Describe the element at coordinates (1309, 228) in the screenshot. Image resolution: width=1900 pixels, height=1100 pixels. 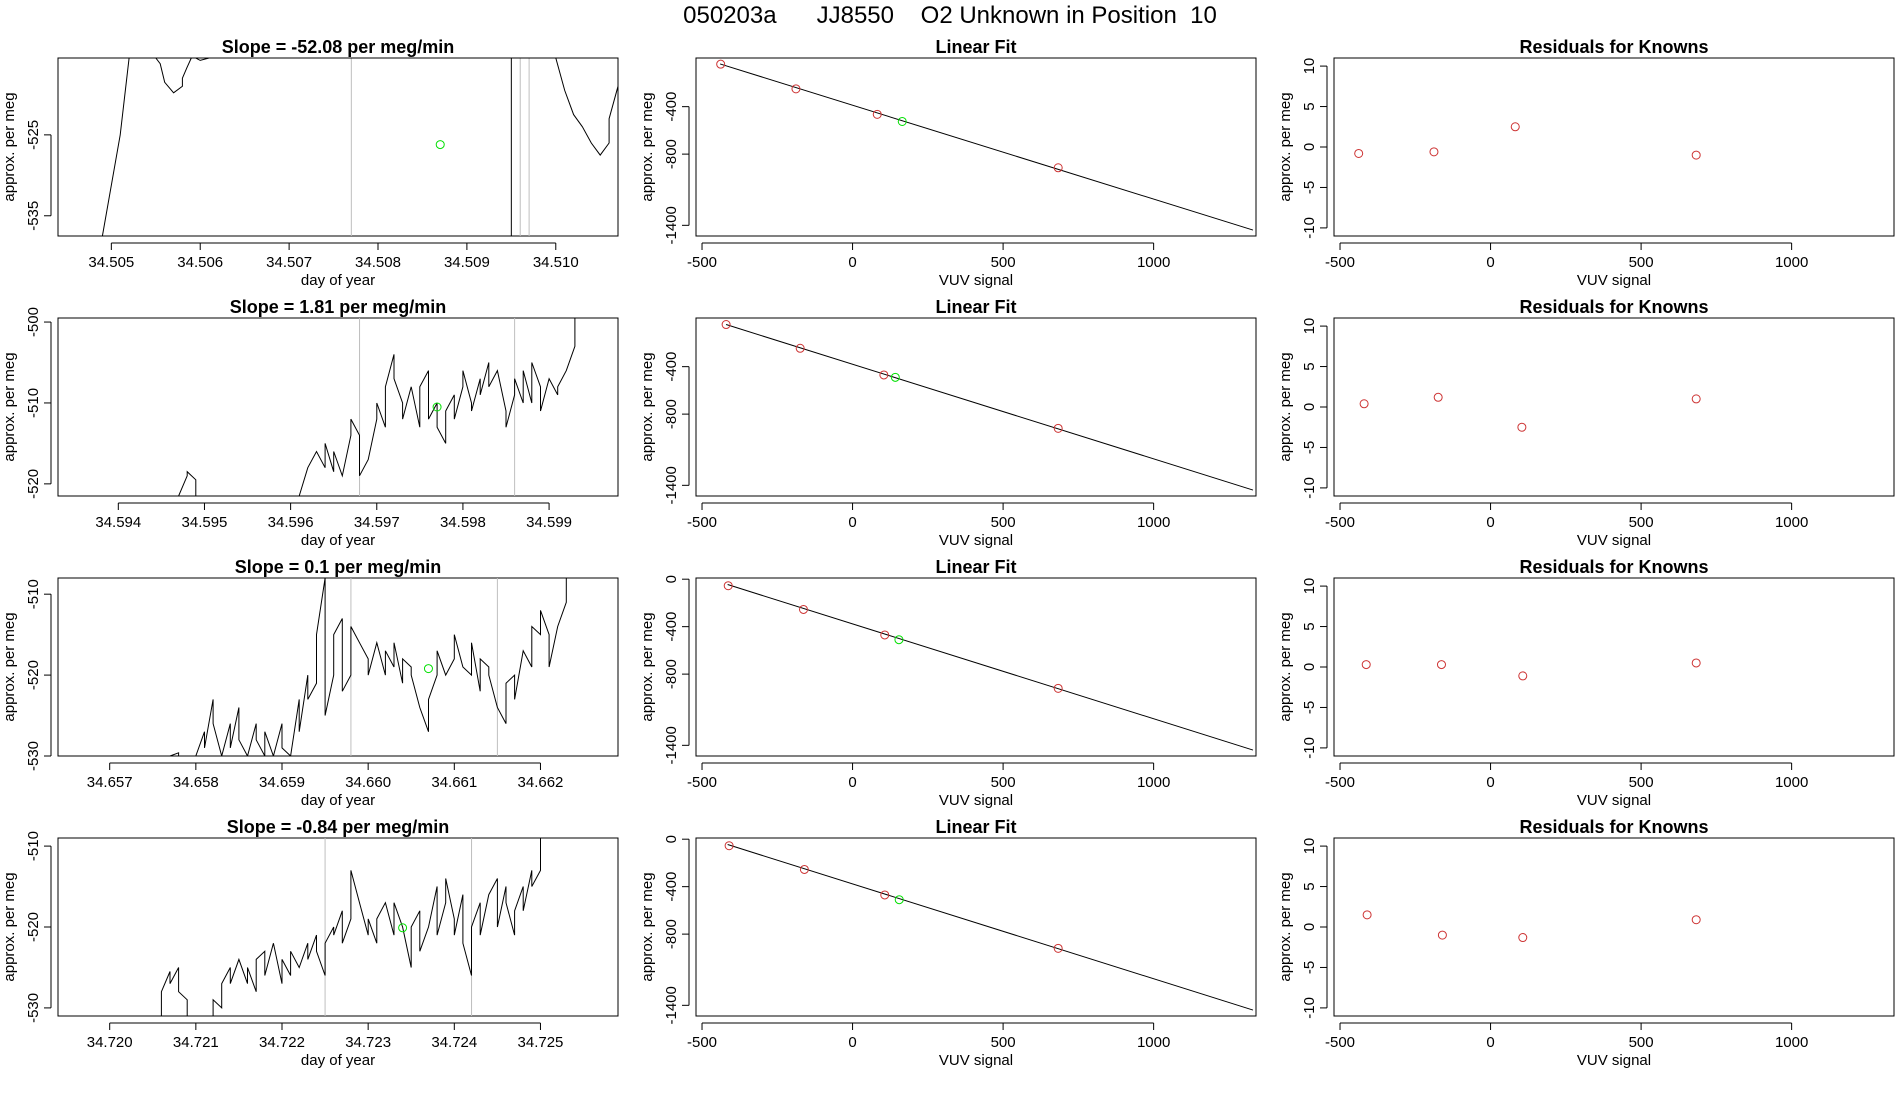
I see `y-tick-label: -10` at that location.